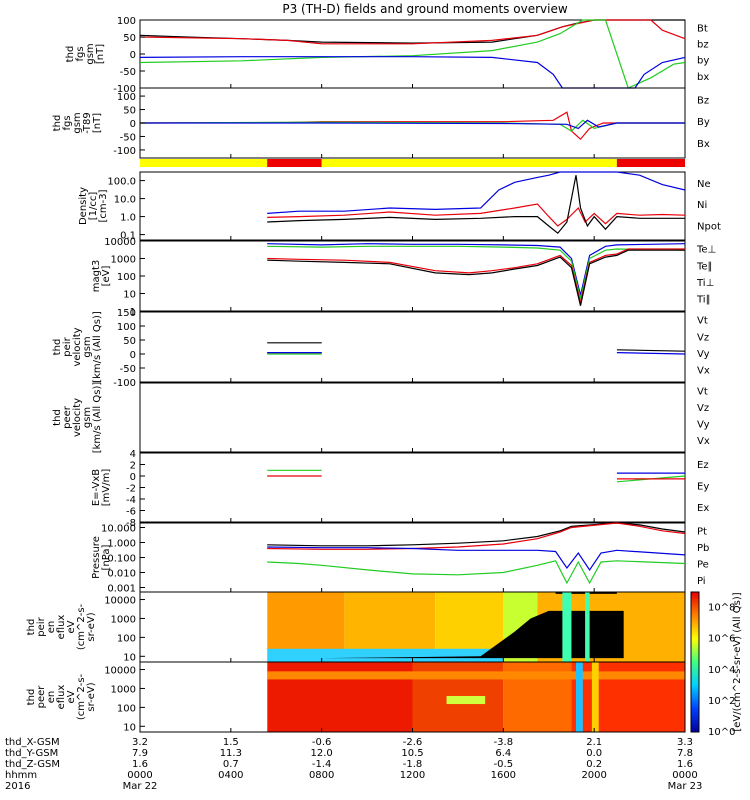 Image resolution: width=750 pixels, height=800 pixels. I want to click on panel-fgs_dtrend: 100 50 0 -50 -100 thd fgs gsm -T89 [nT] Bz By Bx, so click(381, 123).